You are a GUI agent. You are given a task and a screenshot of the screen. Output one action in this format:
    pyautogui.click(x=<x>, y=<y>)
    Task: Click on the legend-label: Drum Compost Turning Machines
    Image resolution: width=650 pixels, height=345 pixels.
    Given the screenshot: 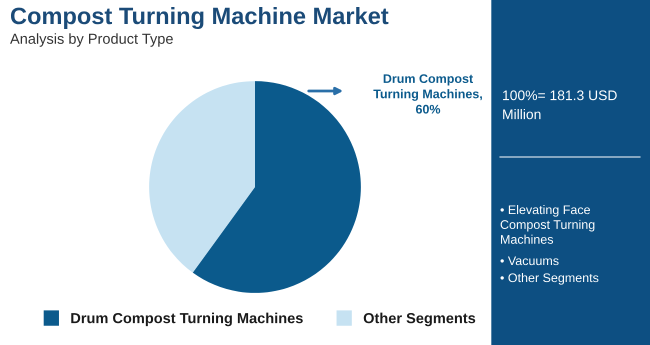 What is the action you would take?
    pyautogui.click(x=187, y=319)
    